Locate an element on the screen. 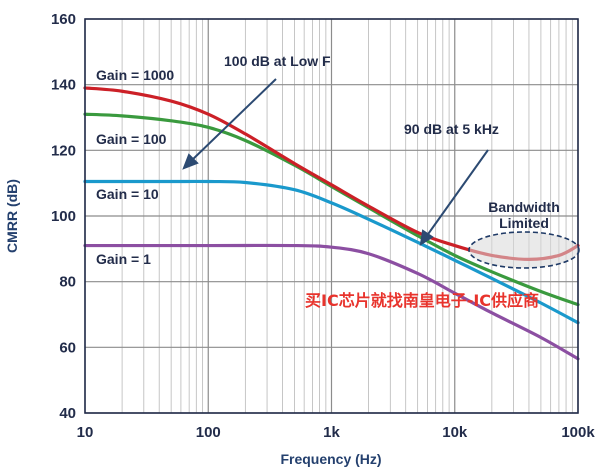 This screenshot has width=611, height=475. annotation-100db-low-f: 100 dB at Low F is located at coordinates (277, 61).